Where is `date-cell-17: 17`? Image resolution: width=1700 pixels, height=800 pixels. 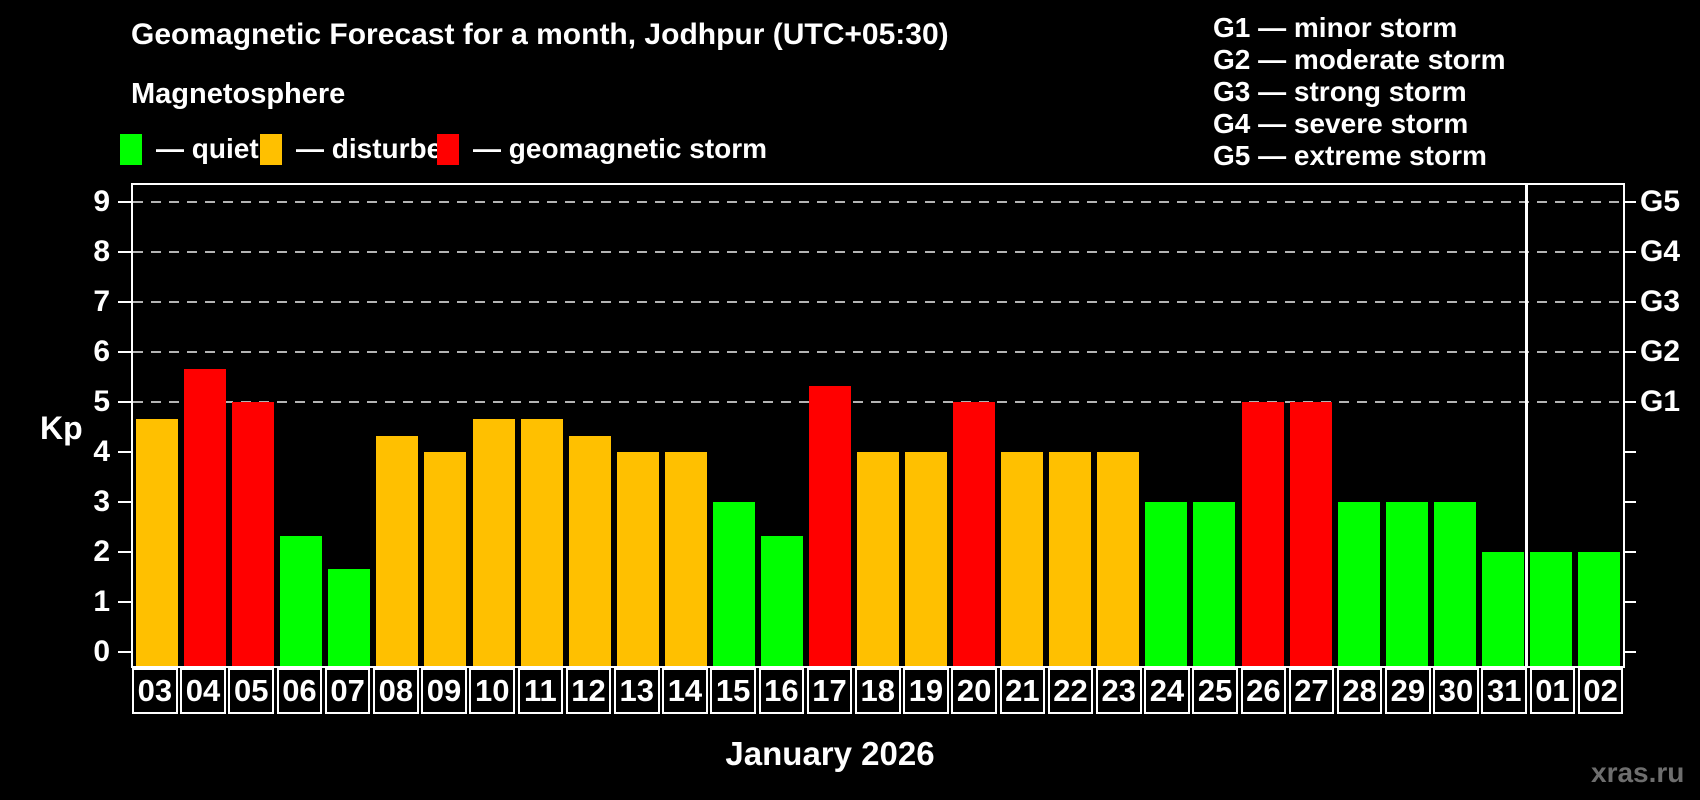 date-cell-17: 17 is located at coordinates (829, 691).